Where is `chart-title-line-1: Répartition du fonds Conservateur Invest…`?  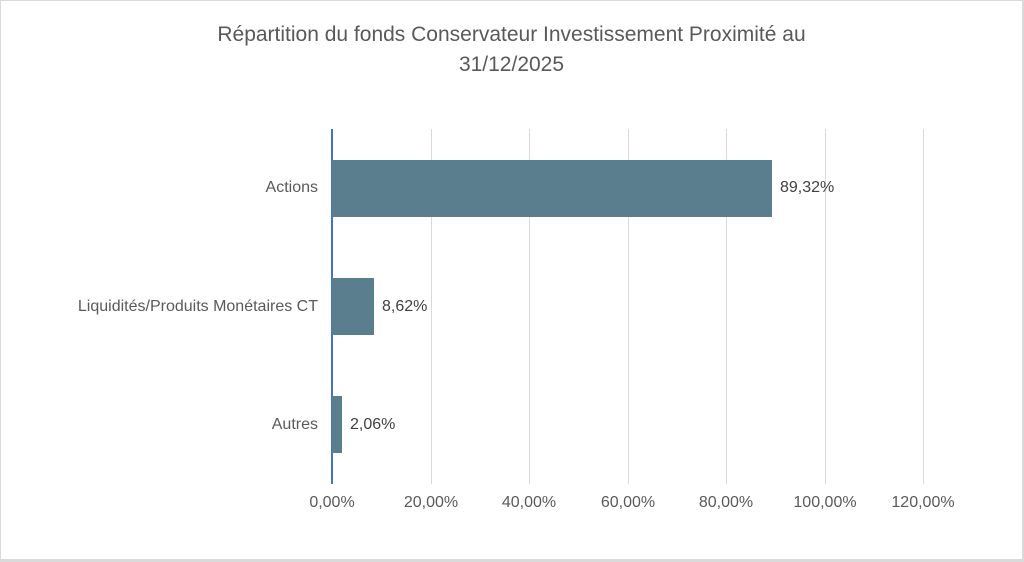
chart-title-line-1: Répartition du fonds Conservateur Invest… is located at coordinates (511, 34).